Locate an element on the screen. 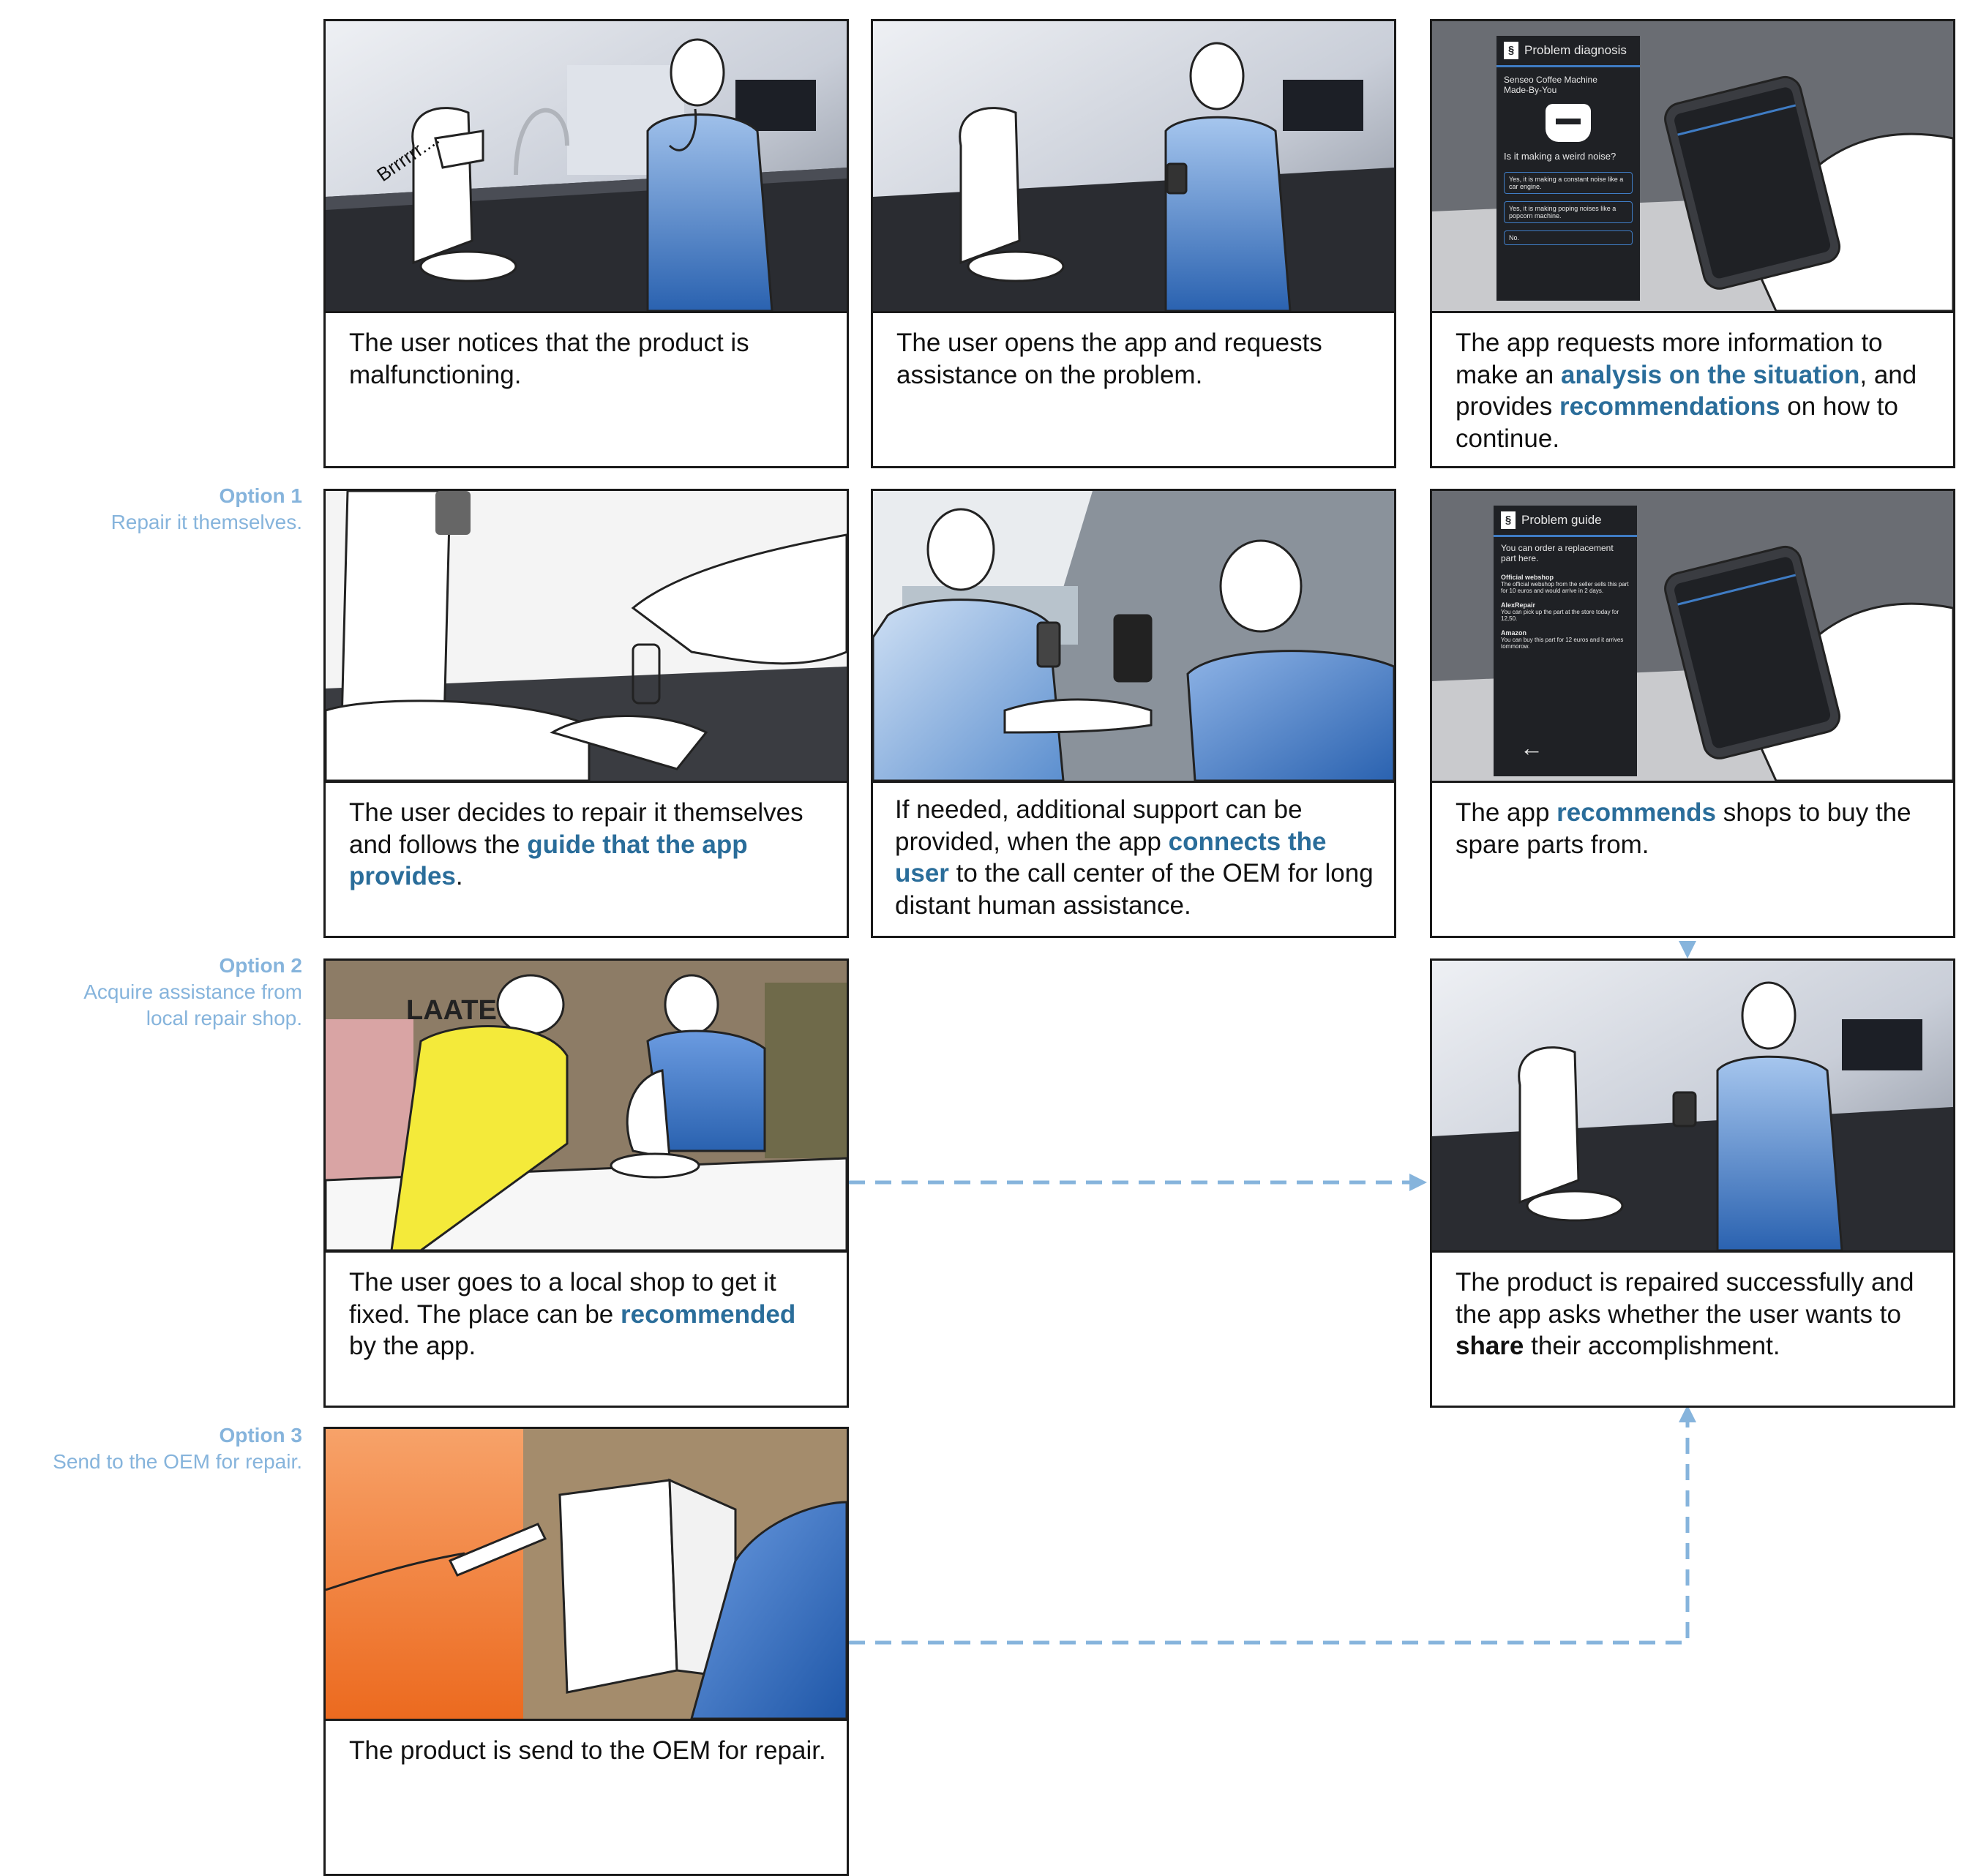 Image resolution: width=1978 pixels, height=1876 pixels. answer-option-3: No. is located at coordinates (1568, 237).